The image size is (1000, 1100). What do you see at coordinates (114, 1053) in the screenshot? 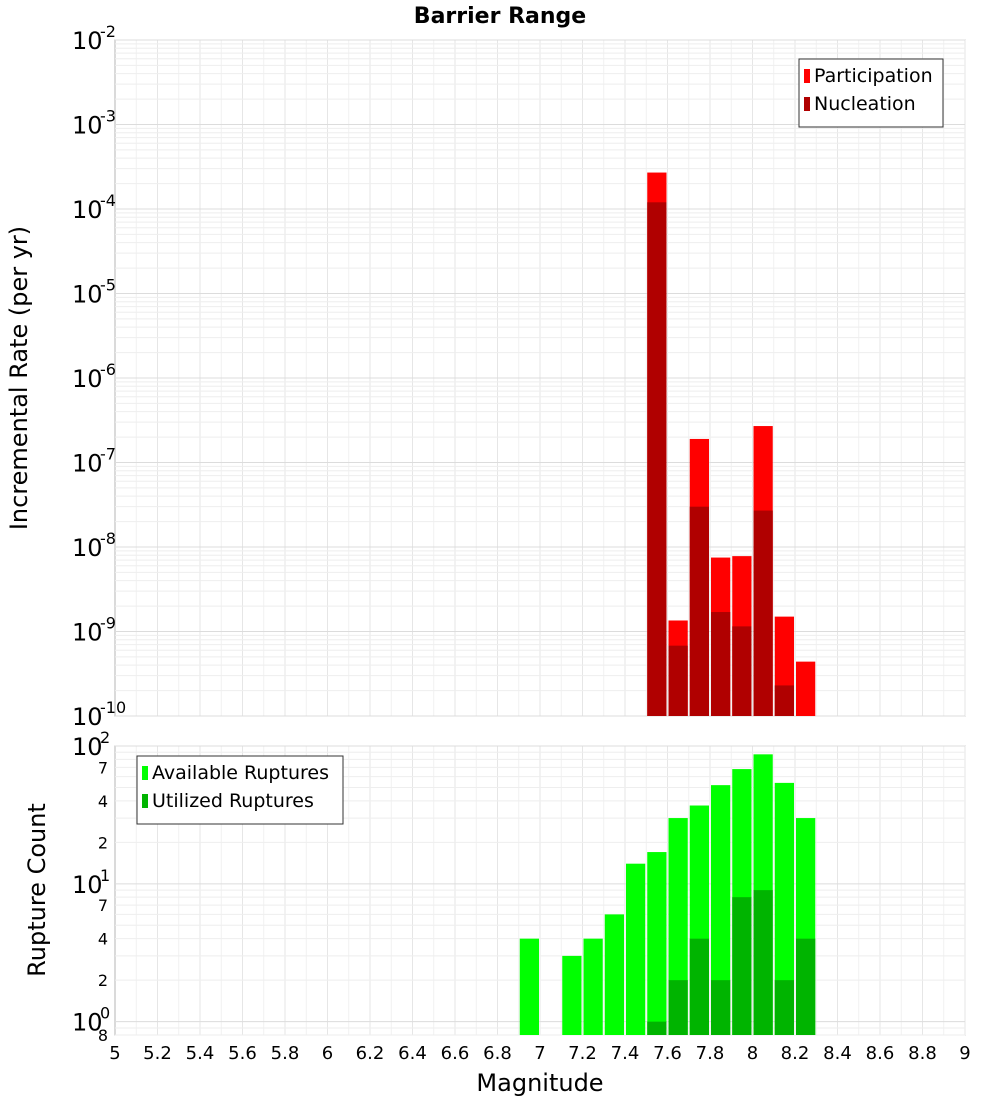
I see `x-tick-label: 5` at bounding box center [114, 1053].